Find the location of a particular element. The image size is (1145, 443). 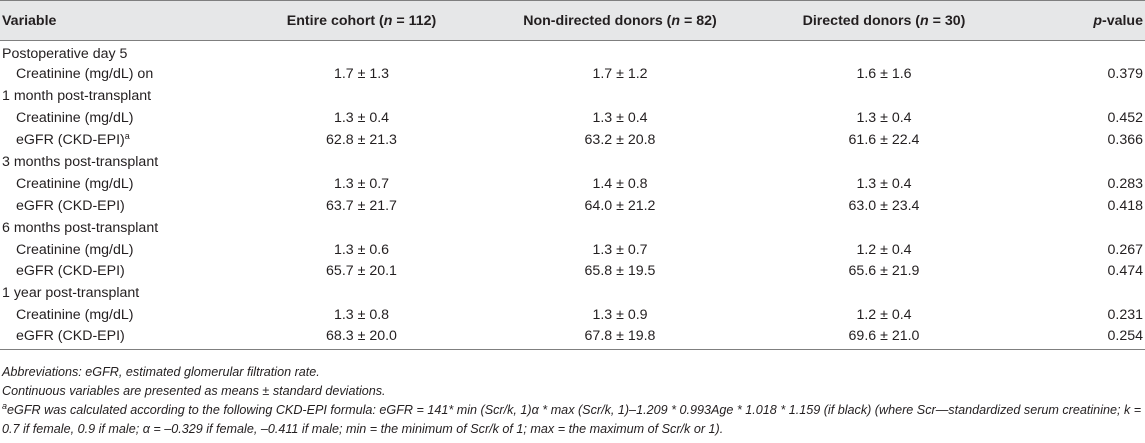

entire-cohort-value: 1.3 ± 0.8 is located at coordinates (361, 315).